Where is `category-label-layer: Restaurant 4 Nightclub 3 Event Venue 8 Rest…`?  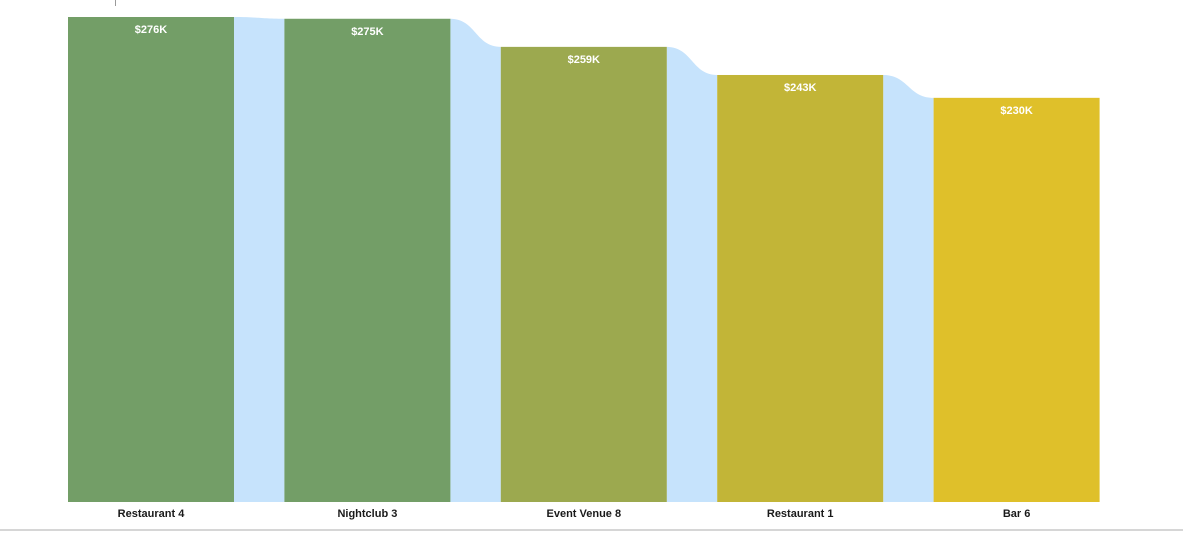 category-label-layer: Restaurant 4 Nightclub 3 Event Venue 8 Rest… is located at coordinates (574, 514).